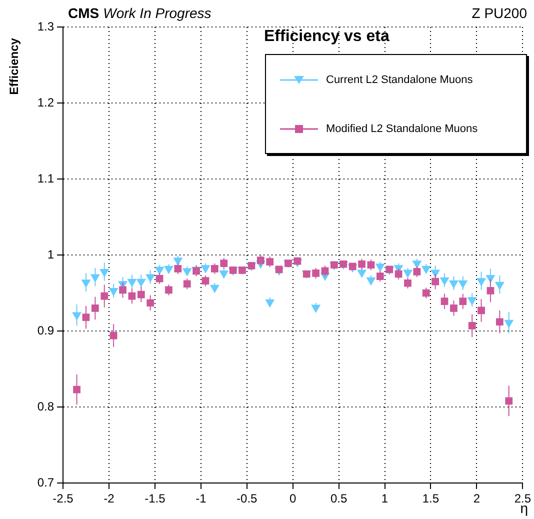  I want to click on x-tick-label: 1, so click(384, 499).